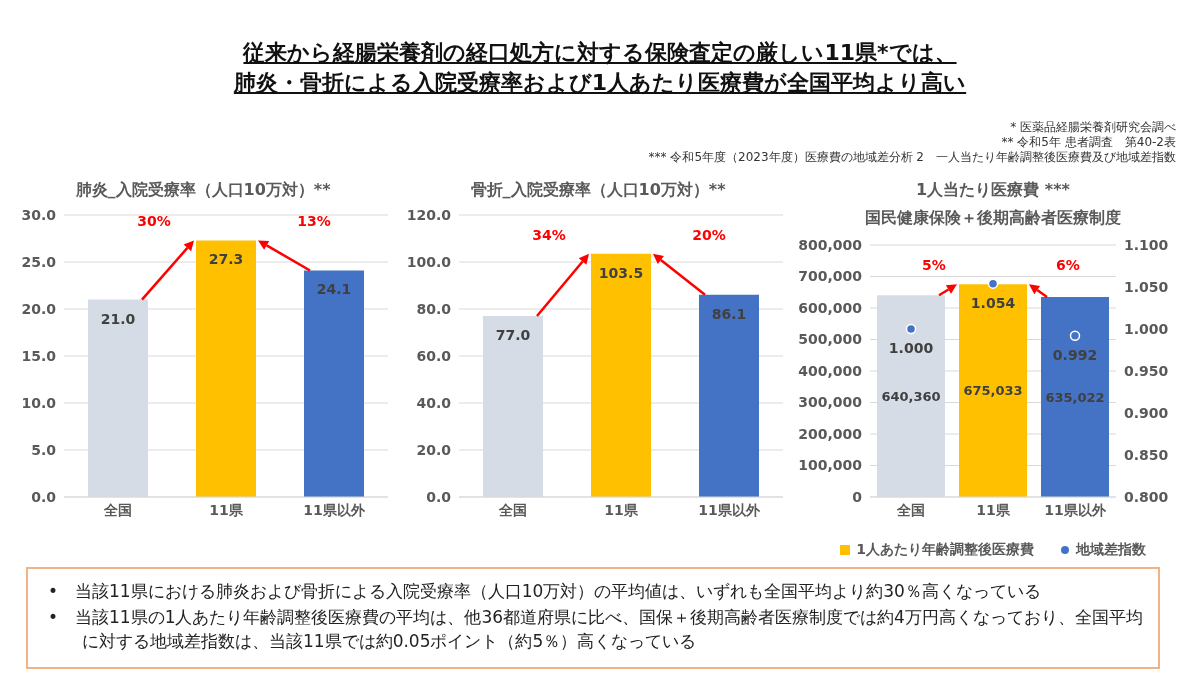 Image resolution: width=1200 pixels, height=699 pixels. What do you see at coordinates (226, 259) in the screenshot?
I see `data-label: 27.3` at bounding box center [226, 259].